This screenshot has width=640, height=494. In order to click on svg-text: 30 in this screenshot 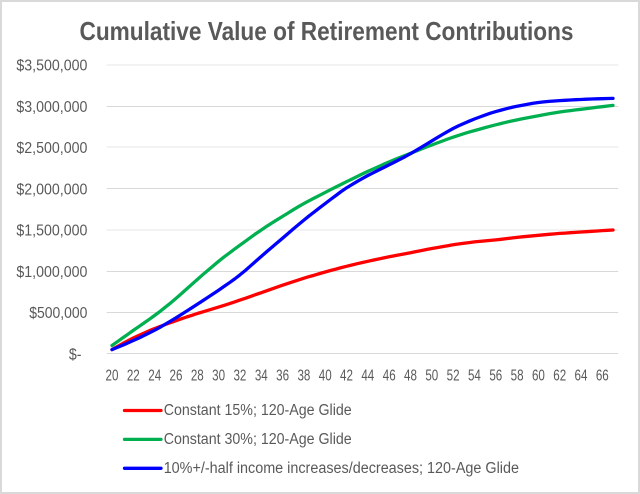, I will do `click(218, 375)`.